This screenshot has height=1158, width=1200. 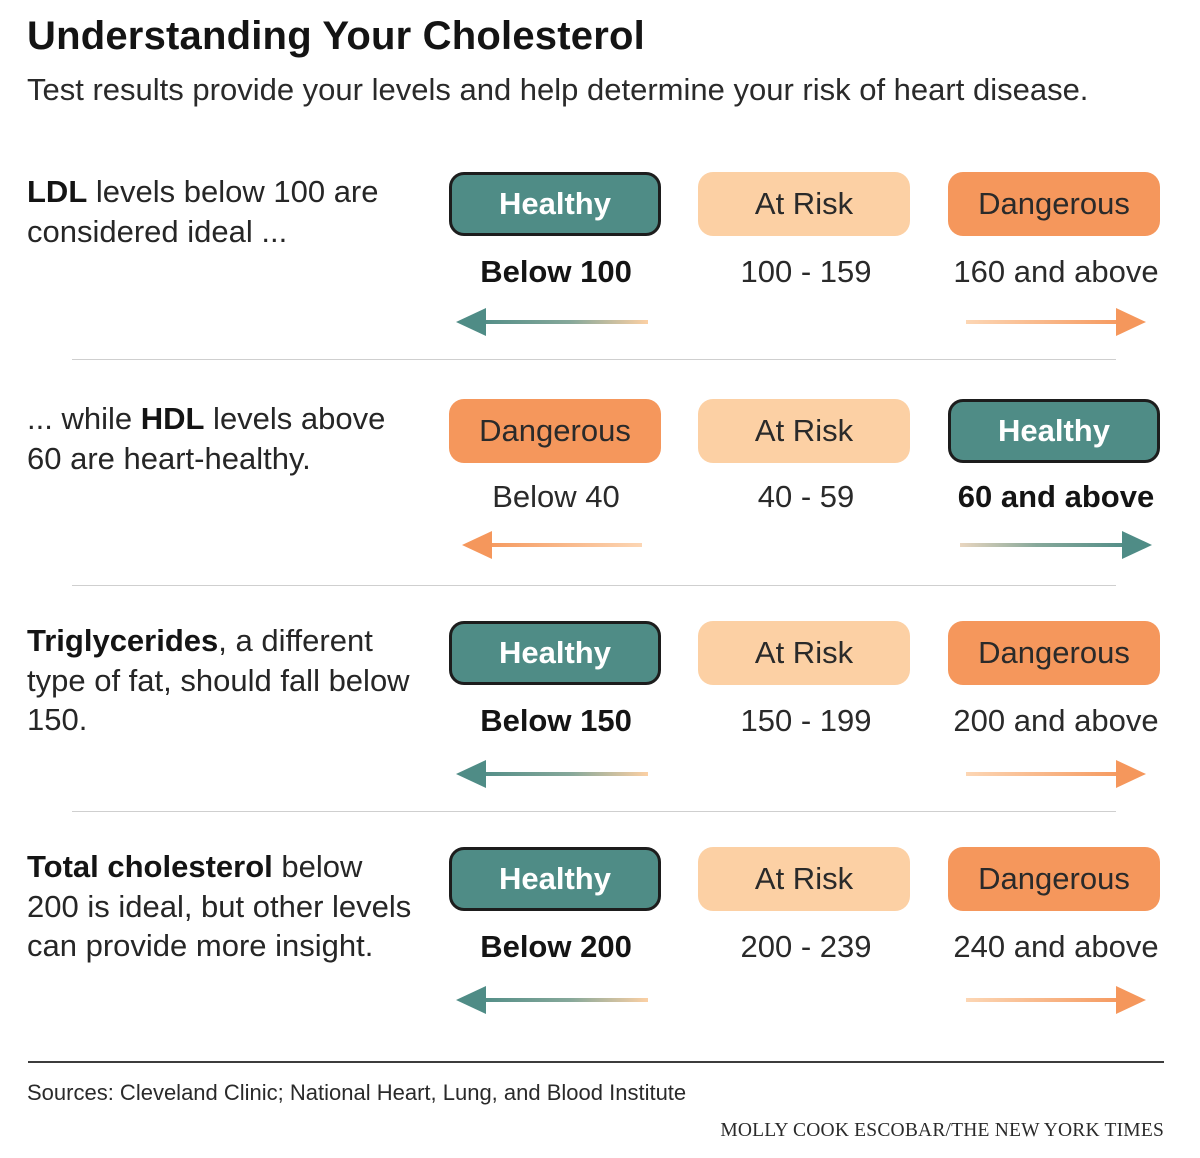 What do you see at coordinates (552, 322) in the screenshot?
I see `ldl-left-arrow-icon` at bounding box center [552, 322].